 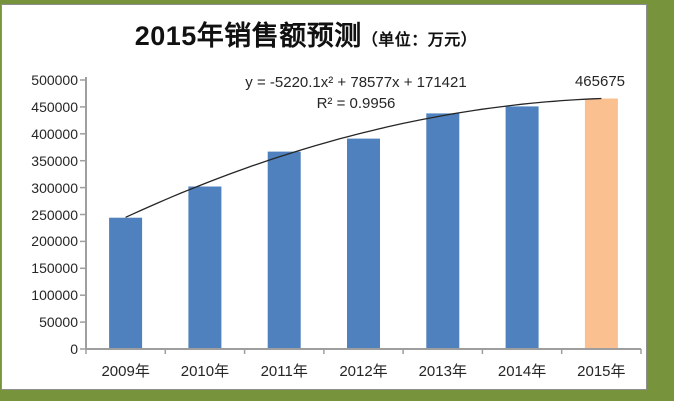 What do you see at coordinates (54, 133) in the screenshot?
I see `y-tick-label: 400000` at bounding box center [54, 133].